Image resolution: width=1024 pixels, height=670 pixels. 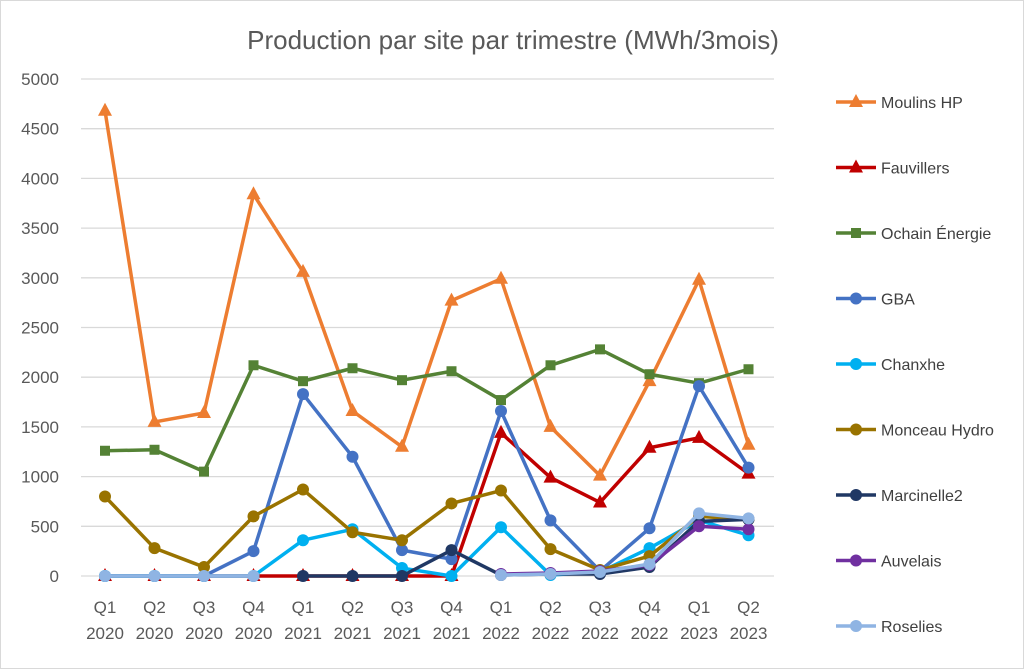 I want to click on series-chanxhe, so click(x=427, y=548).